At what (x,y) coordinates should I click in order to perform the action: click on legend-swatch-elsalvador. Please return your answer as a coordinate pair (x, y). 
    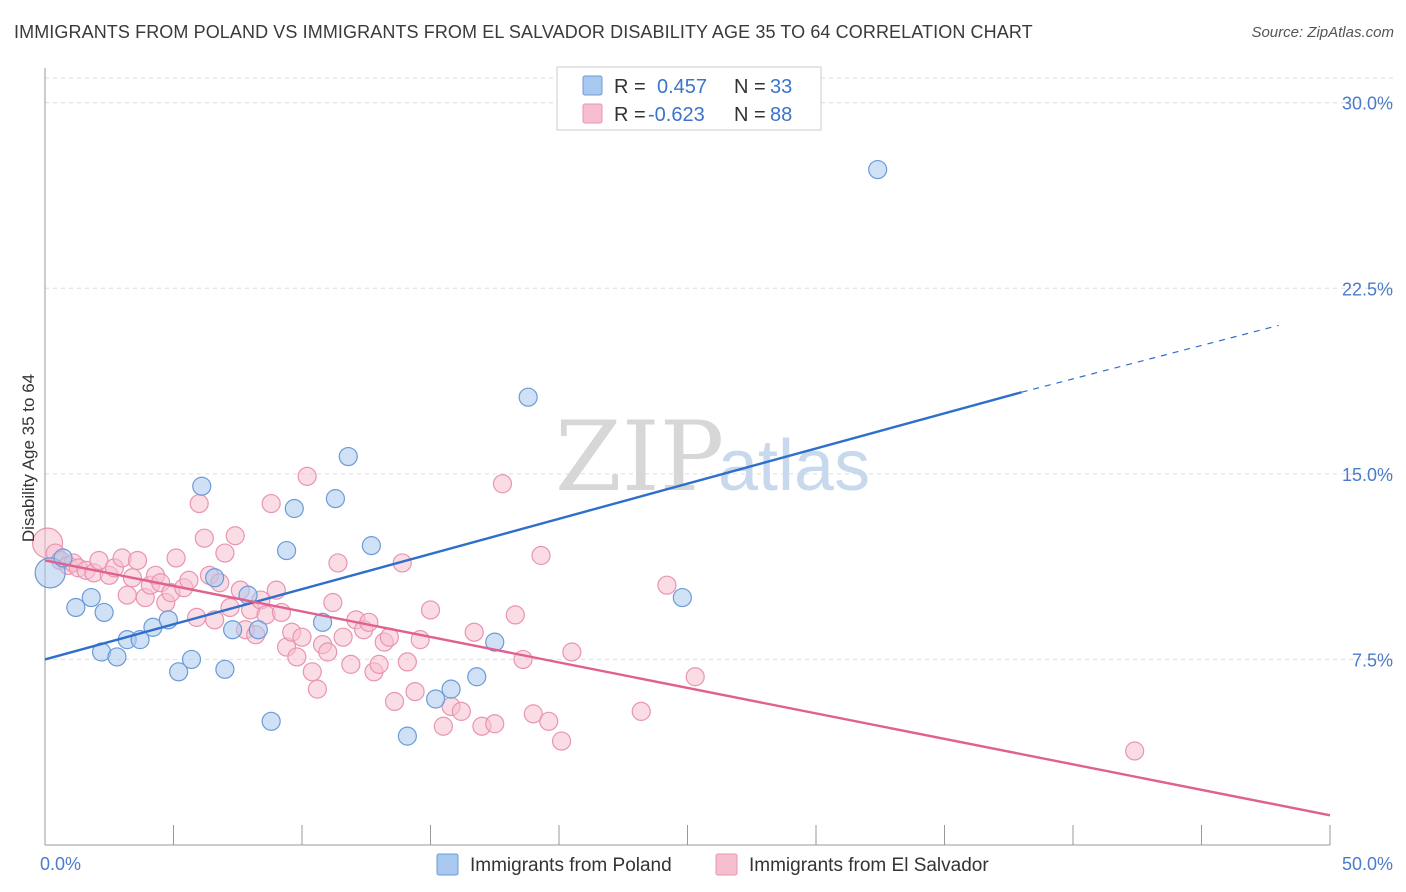
    Looking at the image, I should click on (592, 113).